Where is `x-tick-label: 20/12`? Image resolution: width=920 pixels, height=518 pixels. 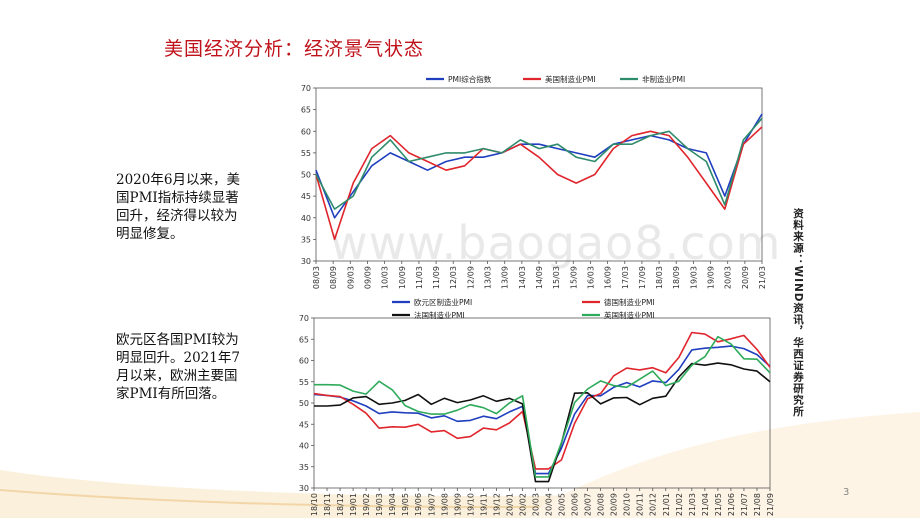
x-tick-label: 20/12 is located at coordinates (653, 504).